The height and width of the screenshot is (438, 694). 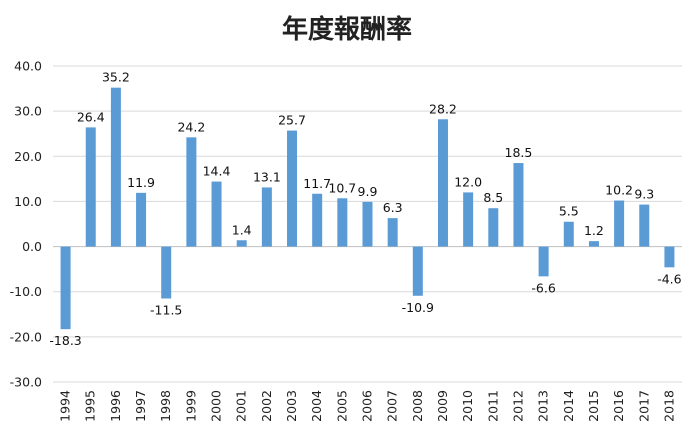 I want to click on data-label-2004: 11.7, so click(x=317, y=183).